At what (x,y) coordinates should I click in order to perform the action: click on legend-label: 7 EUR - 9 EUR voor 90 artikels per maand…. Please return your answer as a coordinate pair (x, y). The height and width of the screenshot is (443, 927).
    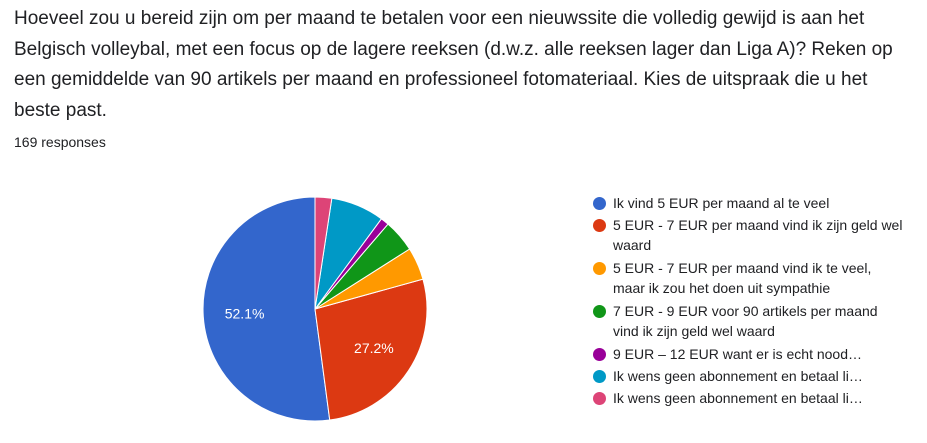
    Looking at the image, I should click on (745, 321).